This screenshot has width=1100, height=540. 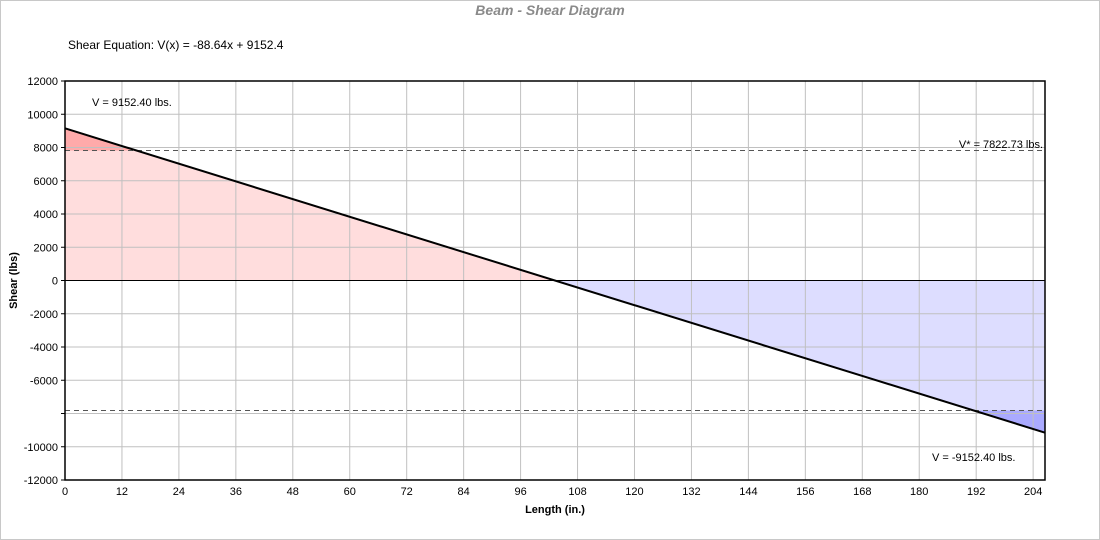 What do you see at coordinates (42, 115) in the screenshot?
I see `y-tick-label: 10000` at bounding box center [42, 115].